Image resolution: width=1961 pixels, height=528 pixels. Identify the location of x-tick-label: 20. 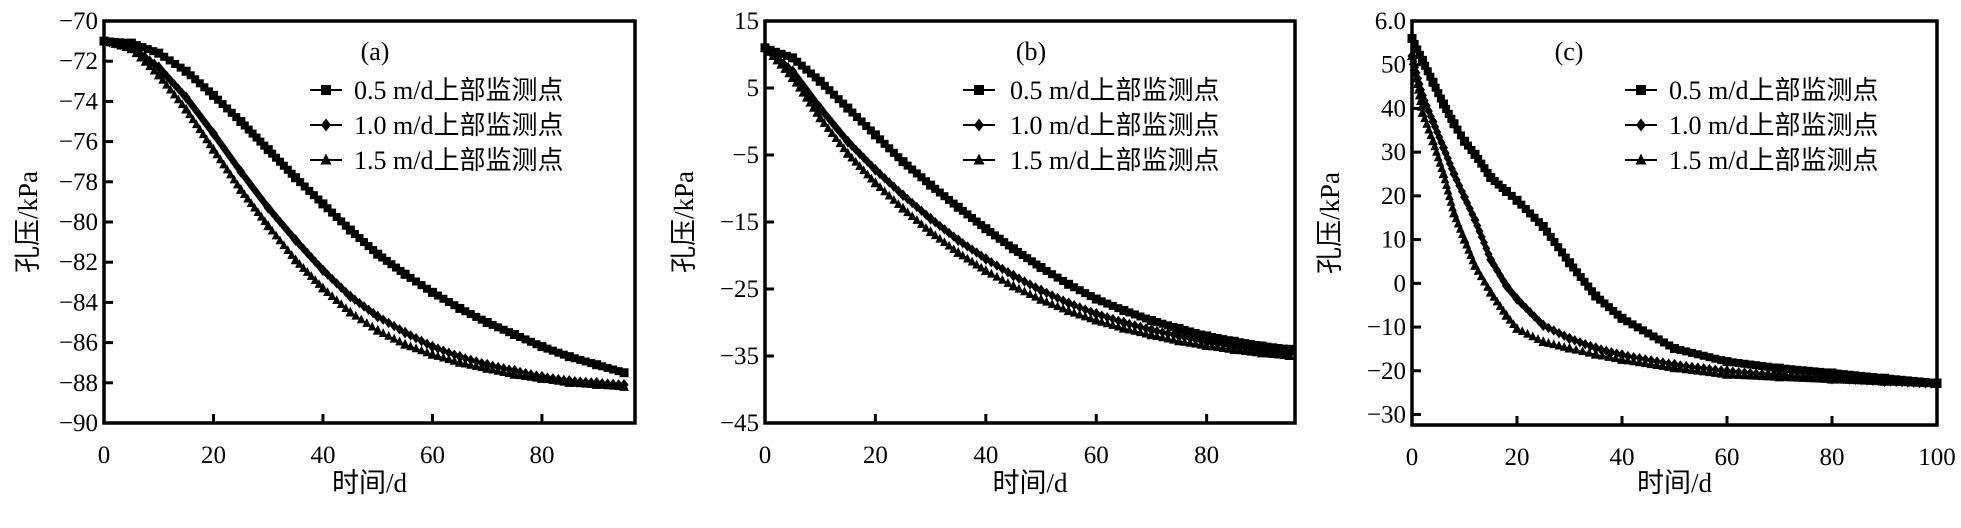
(213, 455).